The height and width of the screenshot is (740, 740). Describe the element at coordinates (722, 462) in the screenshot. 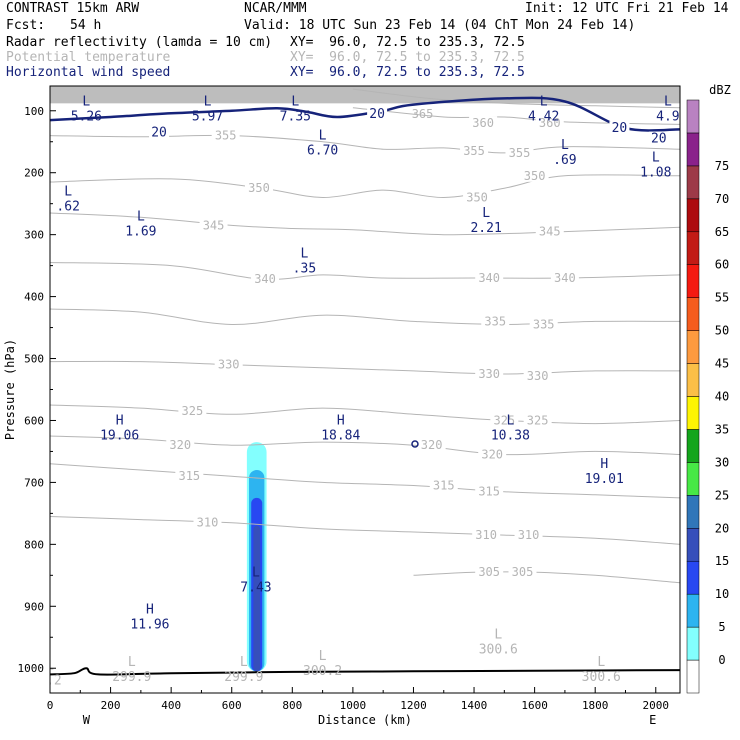

I see `colorbar-level-label: 30` at that location.